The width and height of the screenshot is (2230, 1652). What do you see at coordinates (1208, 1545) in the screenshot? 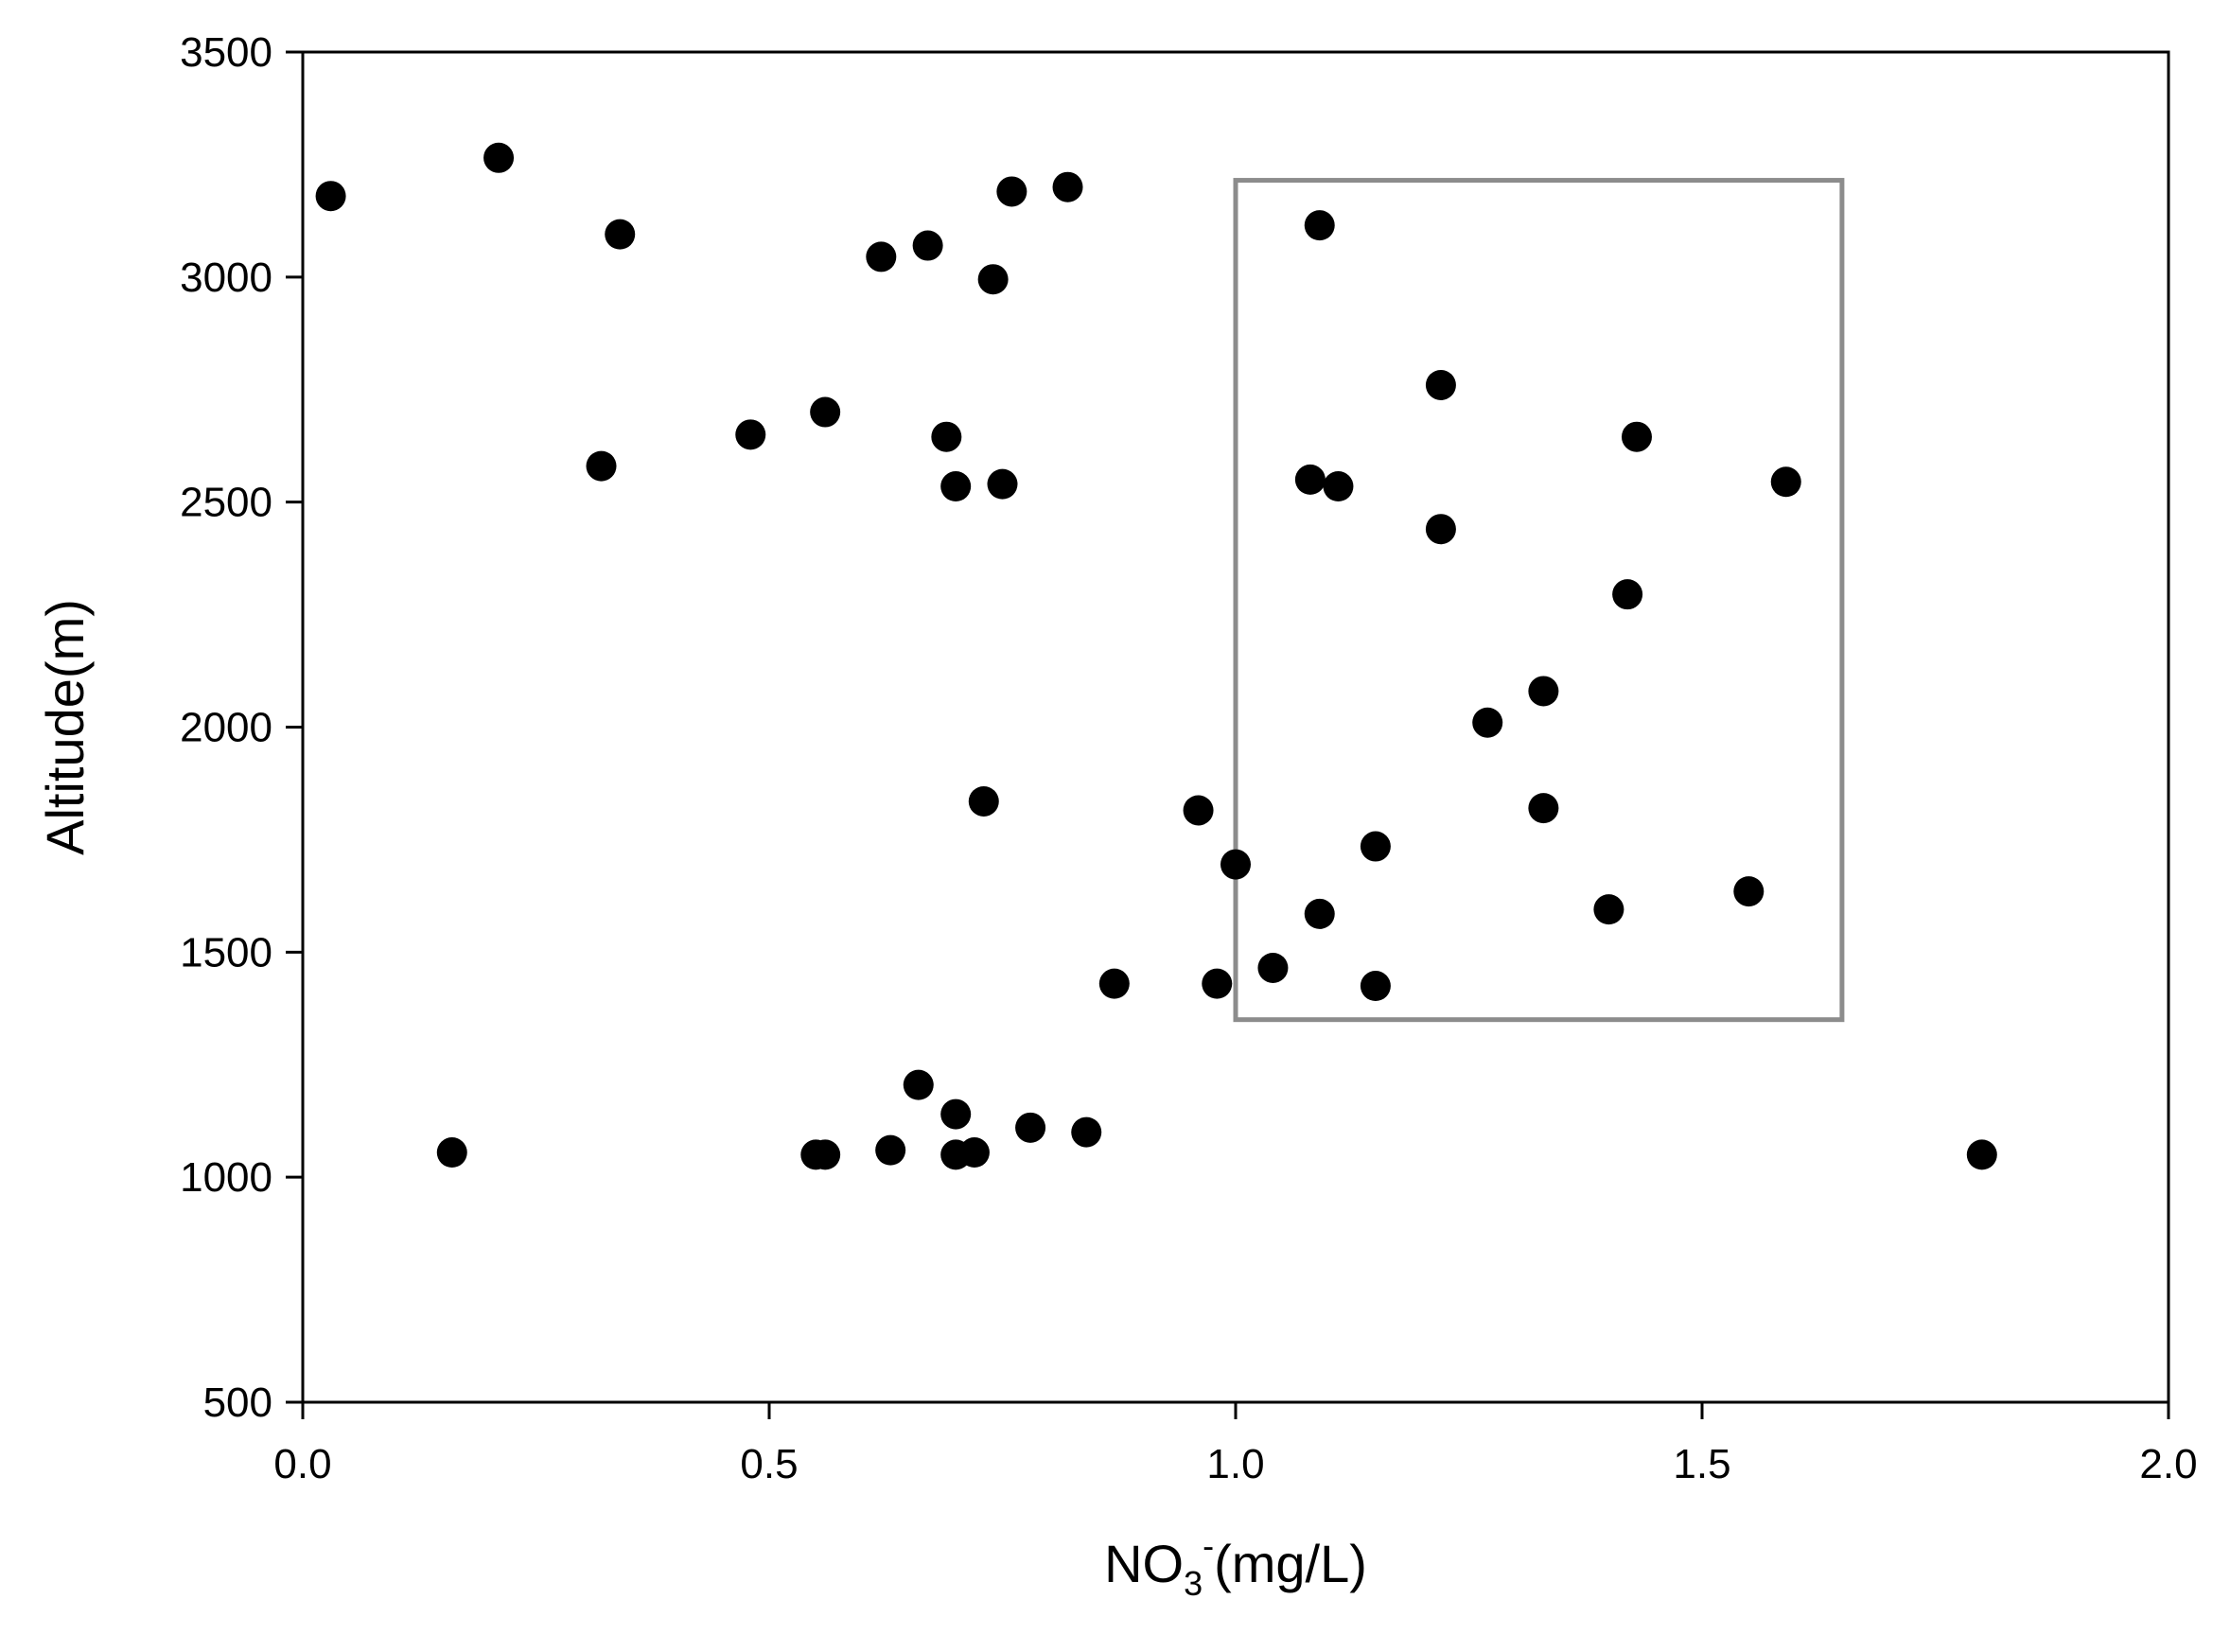
I see `x-axis-title-sup: -` at bounding box center [1208, 1545].